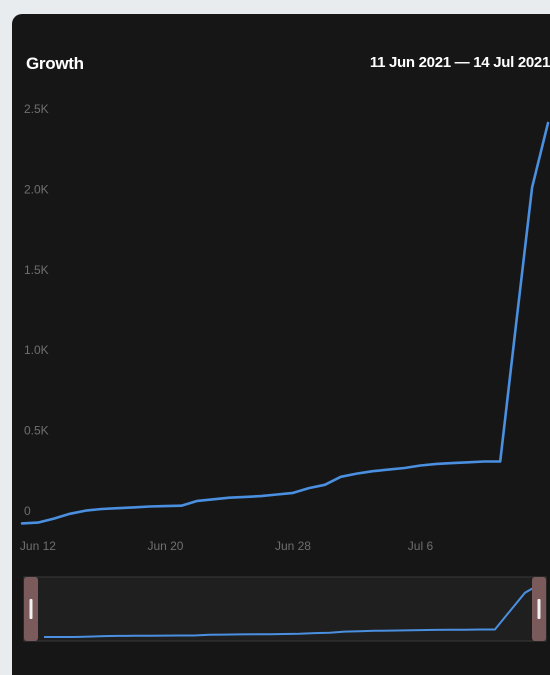 This screenshot has height=675, width=550. What do you see at coordinates (293, 546) in the screenshot?
I see `x-tick-label: Jun 28` at bounding box center [293, 546].